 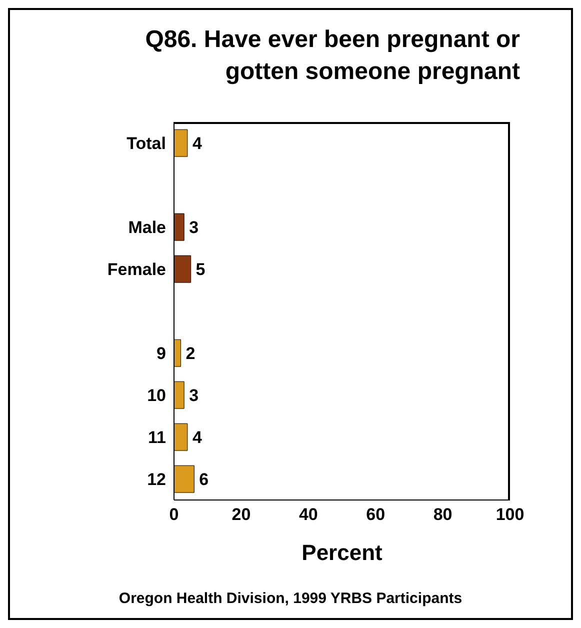 I want to click on x-tick-label: 0, so click(x=174, y=514).